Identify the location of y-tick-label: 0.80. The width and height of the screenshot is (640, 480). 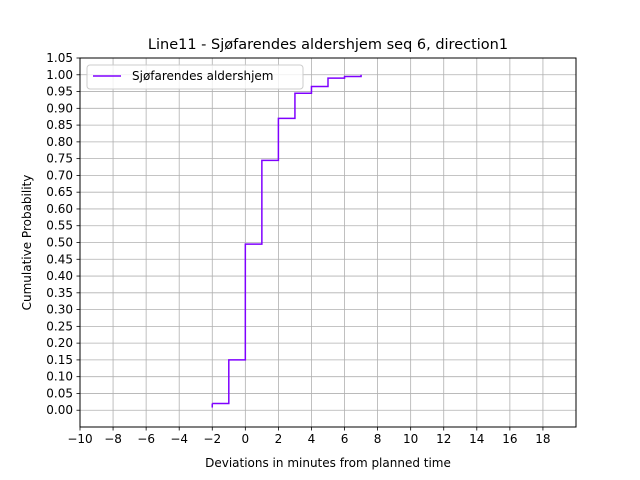
(59, 142).